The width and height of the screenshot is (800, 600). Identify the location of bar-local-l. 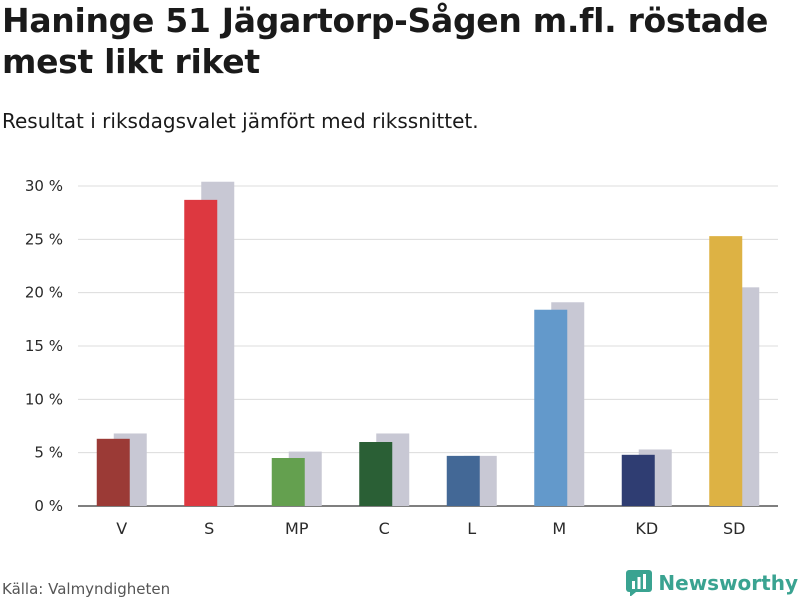
(463, 480).